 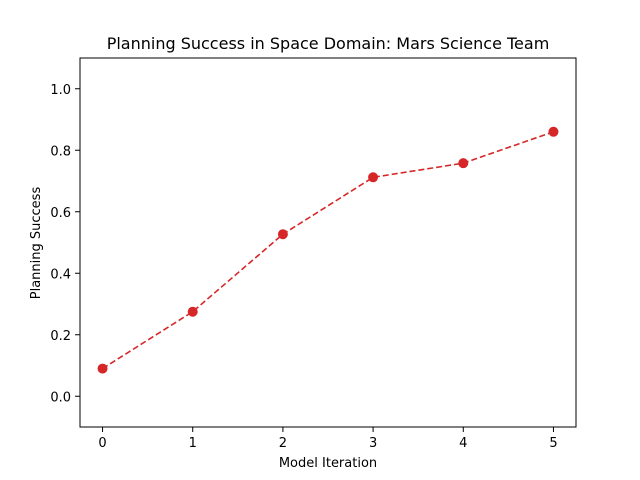 What do you see at coordinates (65, 244) in the screenshot?
I see `y-axis: 0.0 0.2 0.4 0.6 0.8 1.0` at bounding box center [65, 244].